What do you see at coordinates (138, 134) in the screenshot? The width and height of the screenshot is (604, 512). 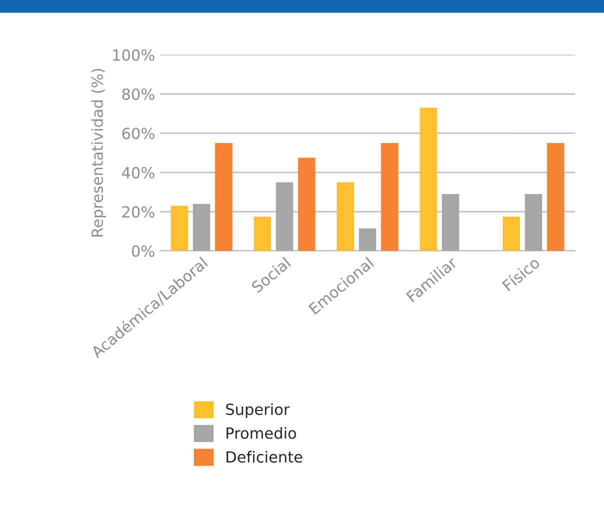 I see `y-tick-label: 60%` at bounding box center [138, 134].